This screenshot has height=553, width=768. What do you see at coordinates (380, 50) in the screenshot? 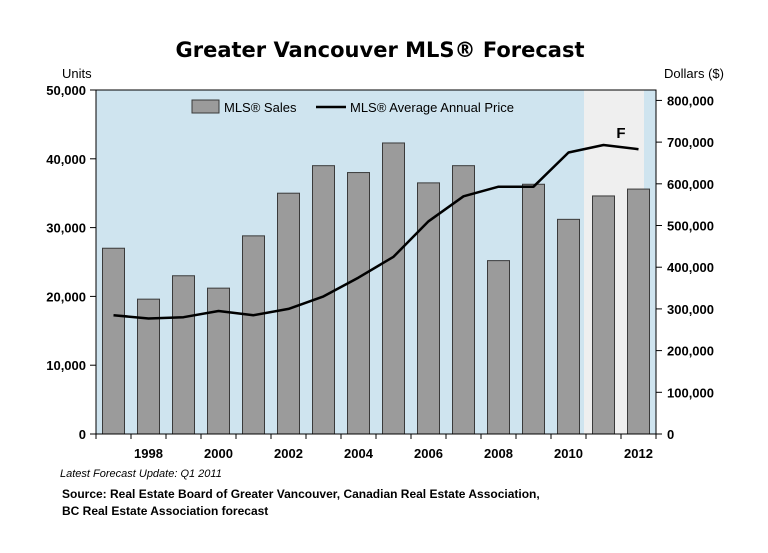
I see `chart-title: Greater Vancouver MLS® Forecast` at bounding box center [380, 50].